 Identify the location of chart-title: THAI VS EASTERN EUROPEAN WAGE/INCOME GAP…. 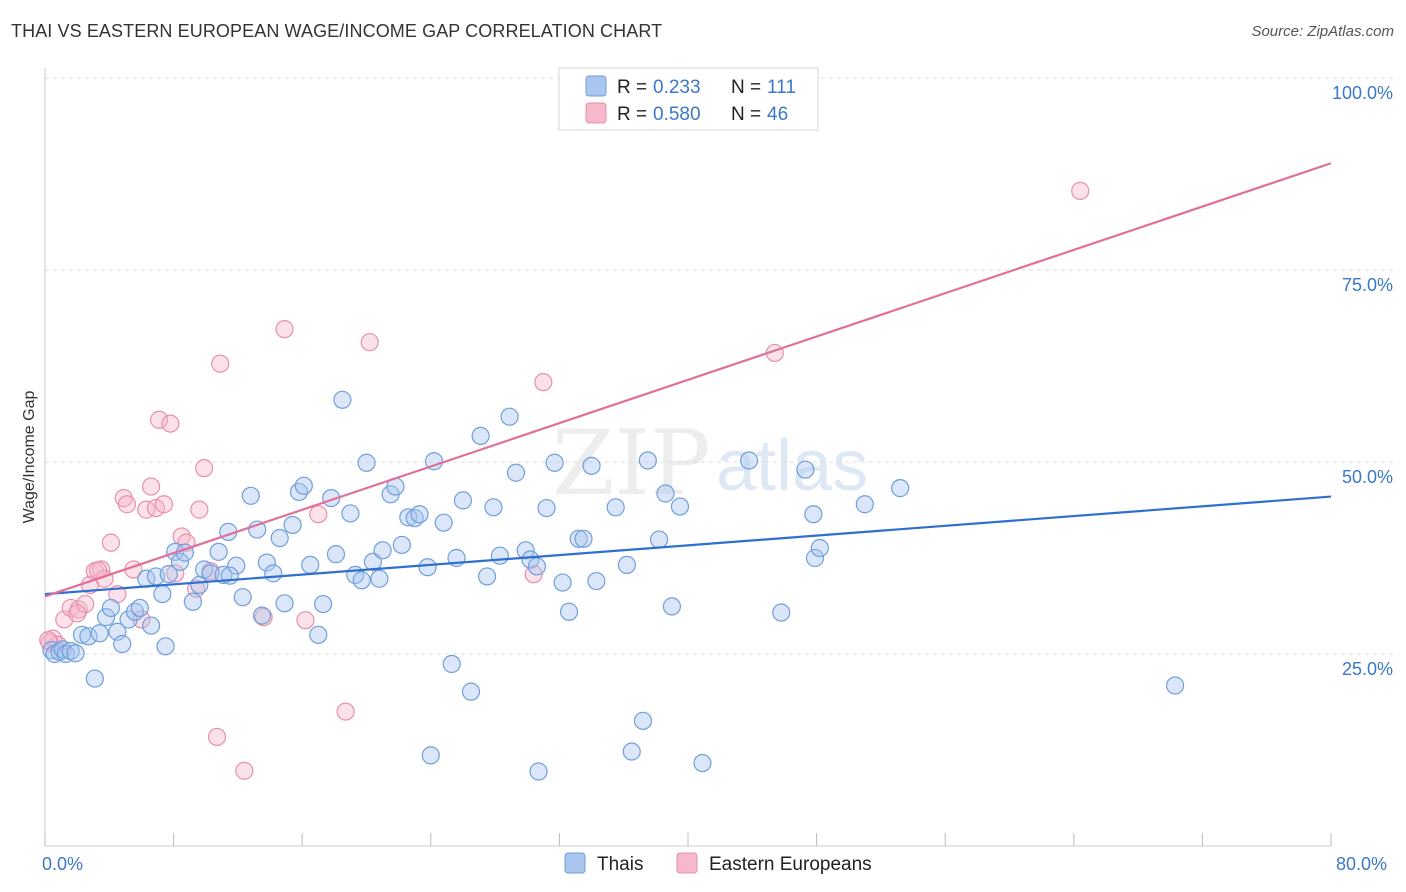
(337, 31).